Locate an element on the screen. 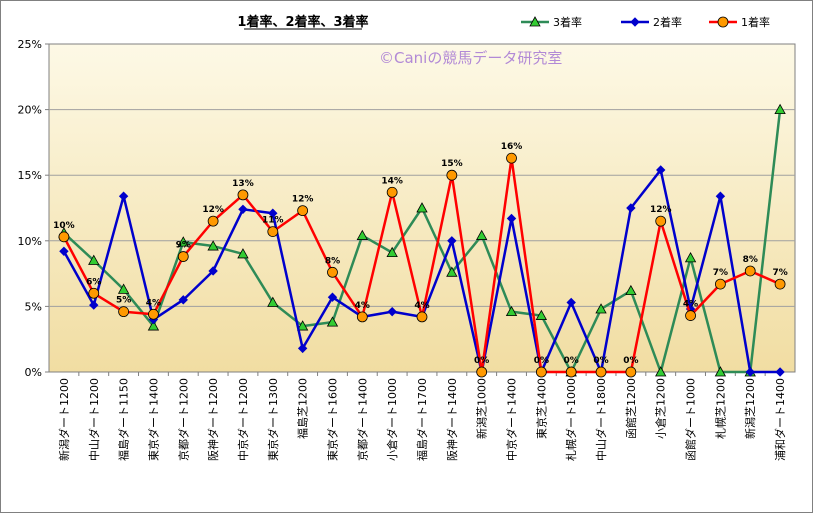 The height and width of the screenshot is (514, 813). x-tick-label: 新潟ダート1200 is located at coordinates (64, 419).